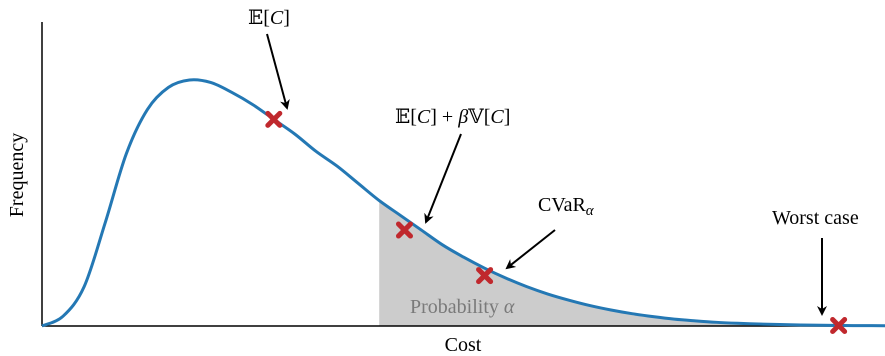 This screenshot has height=356, width=885. Describe the element at coordinates (404, 230) in the screenshot. I see `marker-mean-variance` at that location.